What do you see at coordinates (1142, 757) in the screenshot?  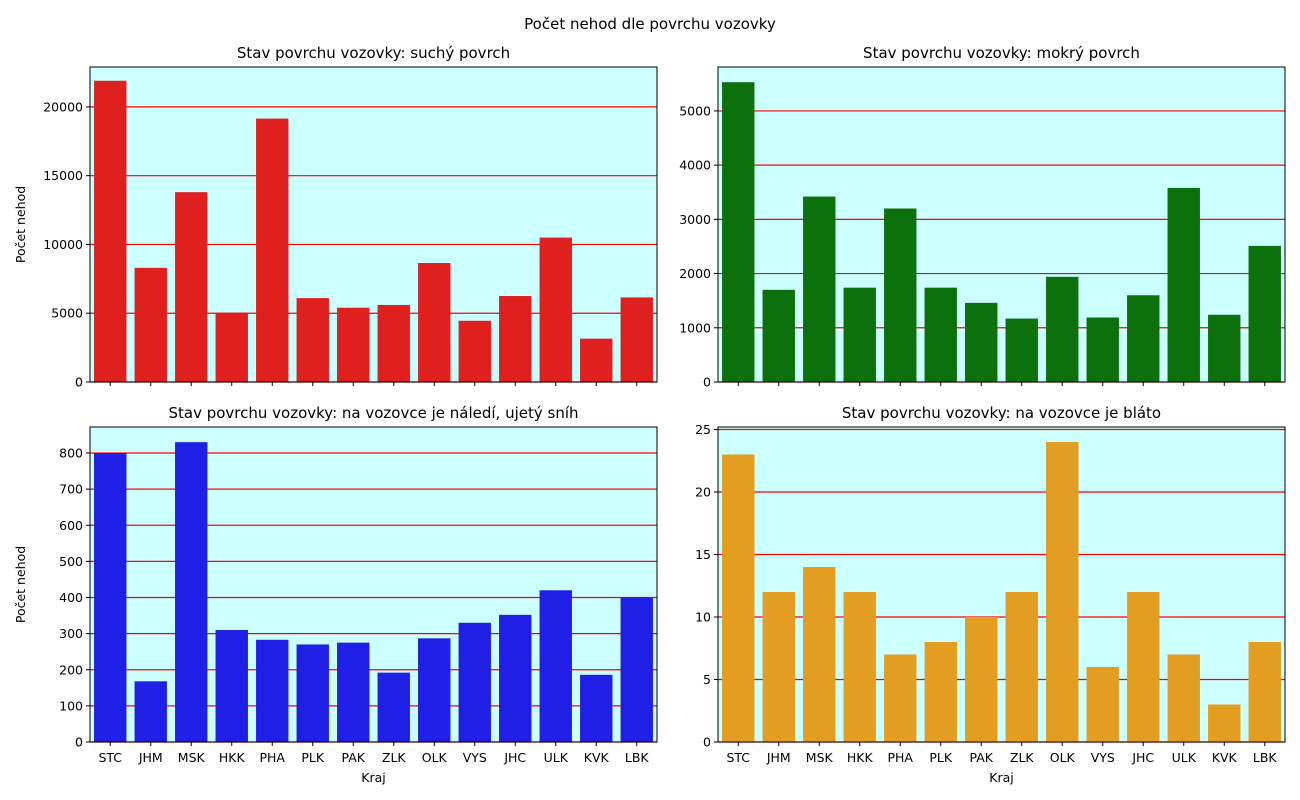 I see `x-tick-label: JHC` at bounding box center [1142, 757].